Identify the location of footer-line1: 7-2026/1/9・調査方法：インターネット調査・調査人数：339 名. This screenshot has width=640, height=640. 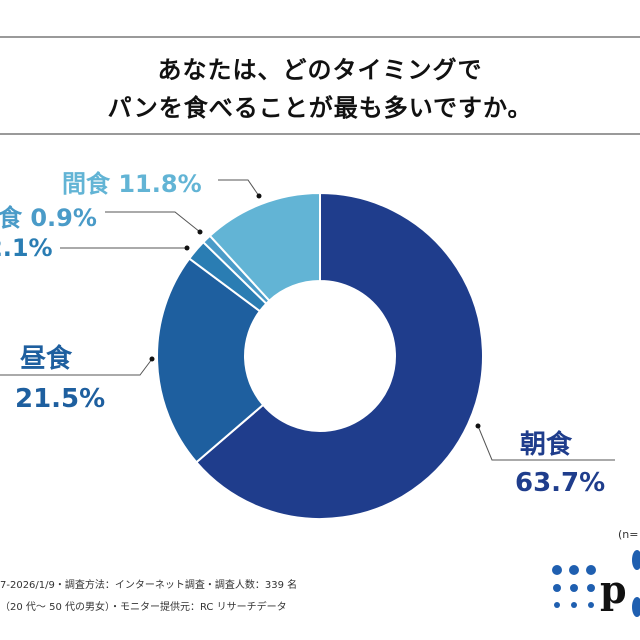
(149, 585).